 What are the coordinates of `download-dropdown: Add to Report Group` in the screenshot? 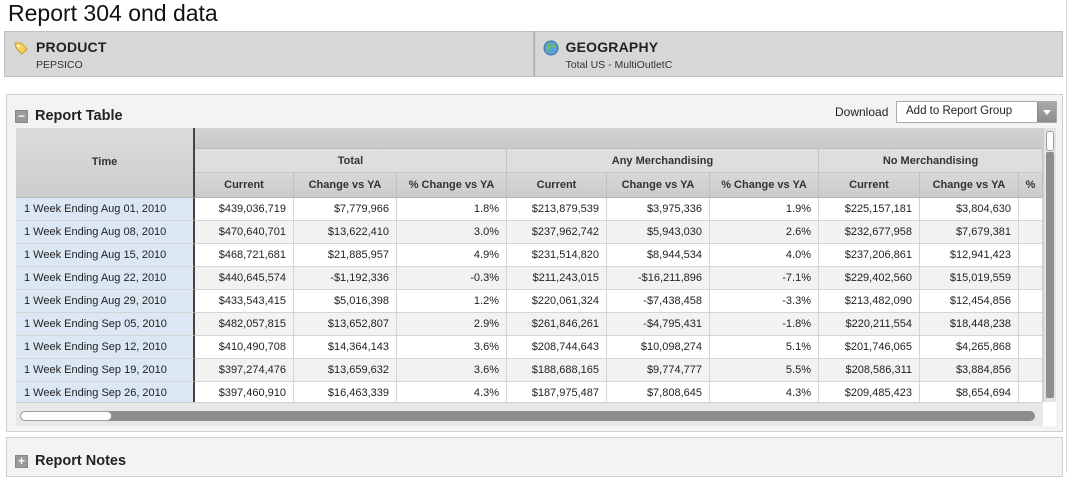 It's located at (976, 112).